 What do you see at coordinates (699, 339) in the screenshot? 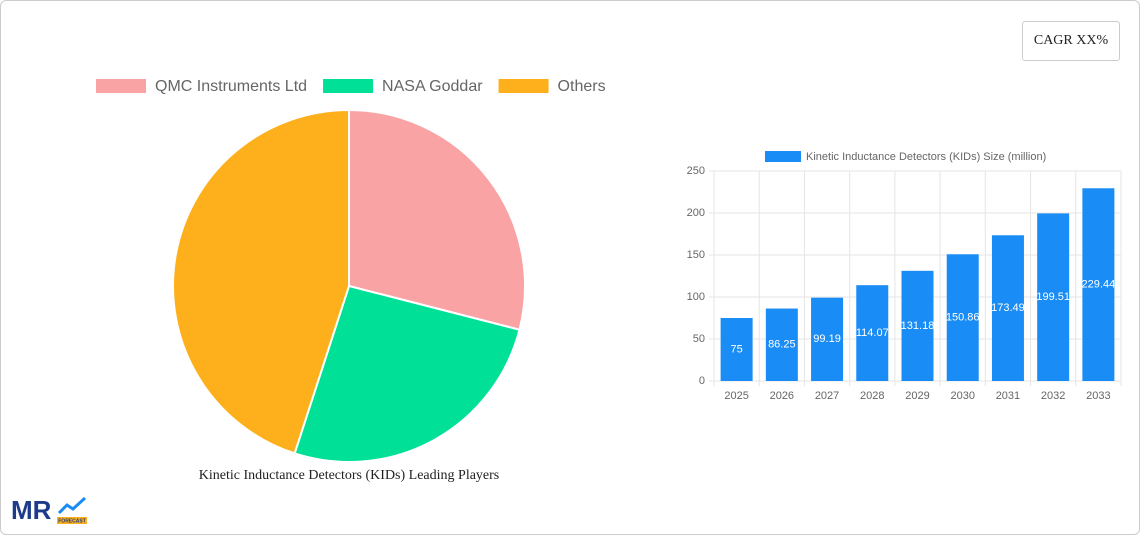
I see `y-tick-label: 50` at bounding box center [699, 339].